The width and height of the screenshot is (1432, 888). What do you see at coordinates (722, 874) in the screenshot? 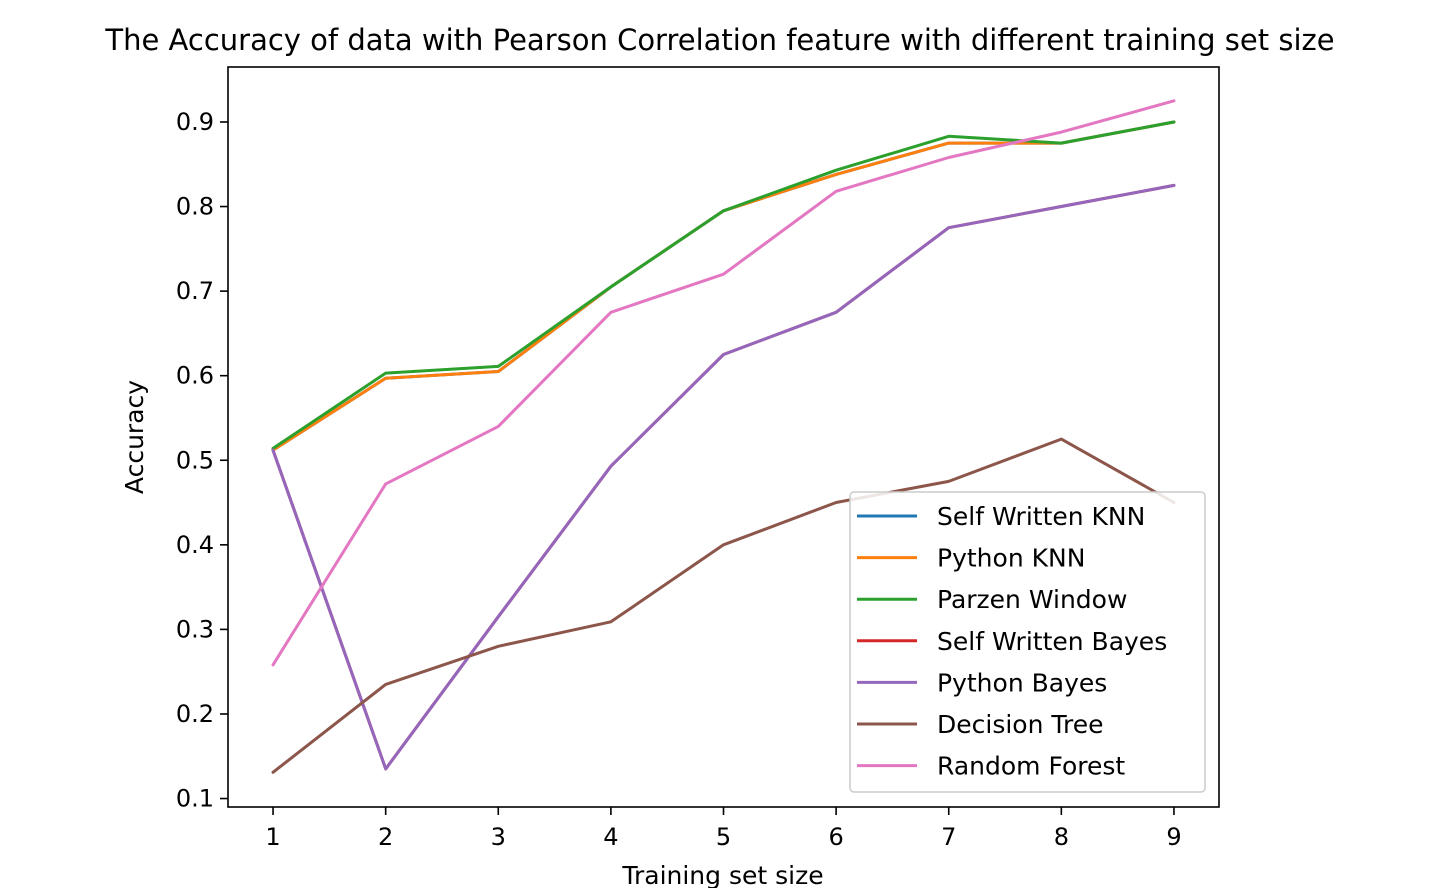
I see `x-axis-label: Training set size` at bounding box center [722, 874].